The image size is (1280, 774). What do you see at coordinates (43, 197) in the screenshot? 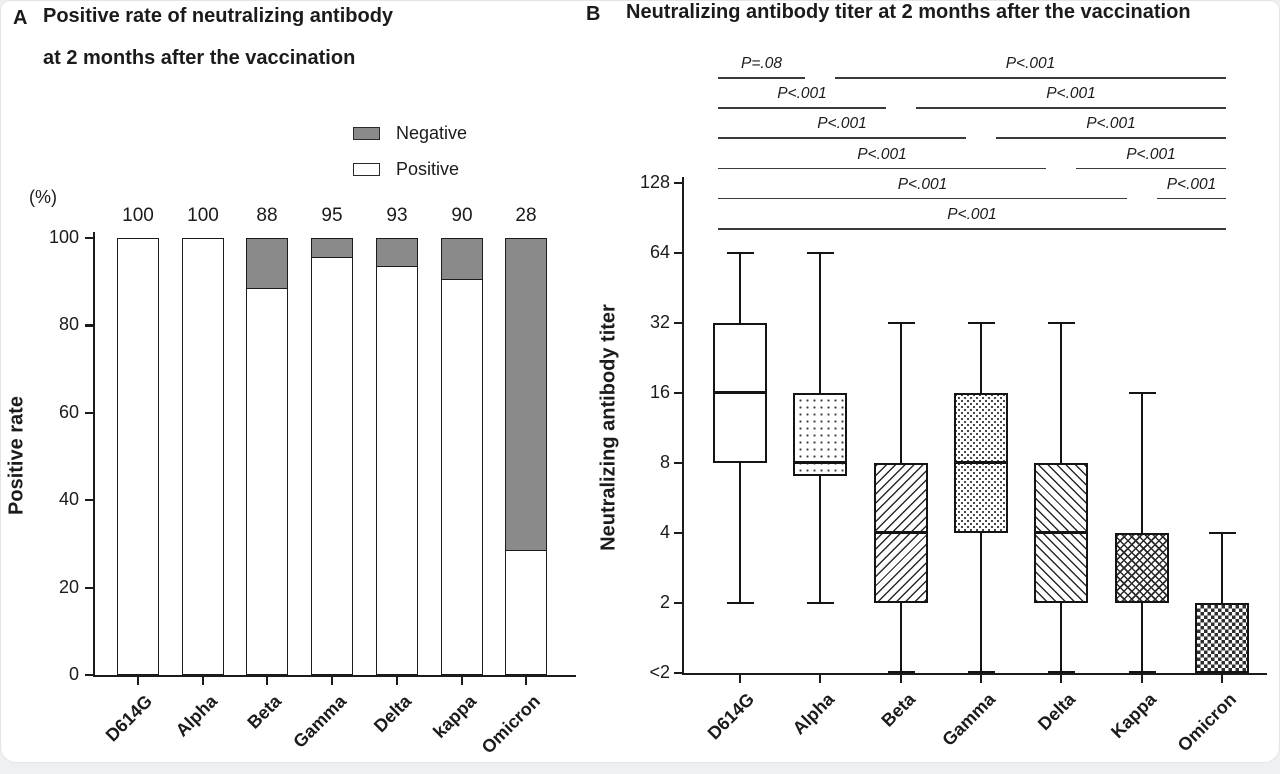
I see `panel-a-y-unit: (%)` at bounding box center [43, 197].